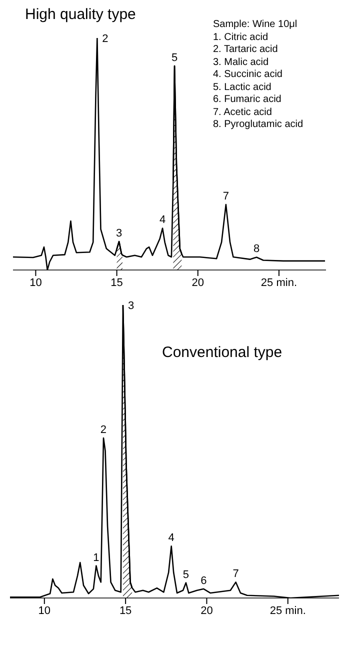 The height and width of the screenshot is (645, 347). What do you see at coordinates (258, 125) in the screenshot?
I see `annotation: 8. Pyroglutamic acid` at bounding box center [258, 125].